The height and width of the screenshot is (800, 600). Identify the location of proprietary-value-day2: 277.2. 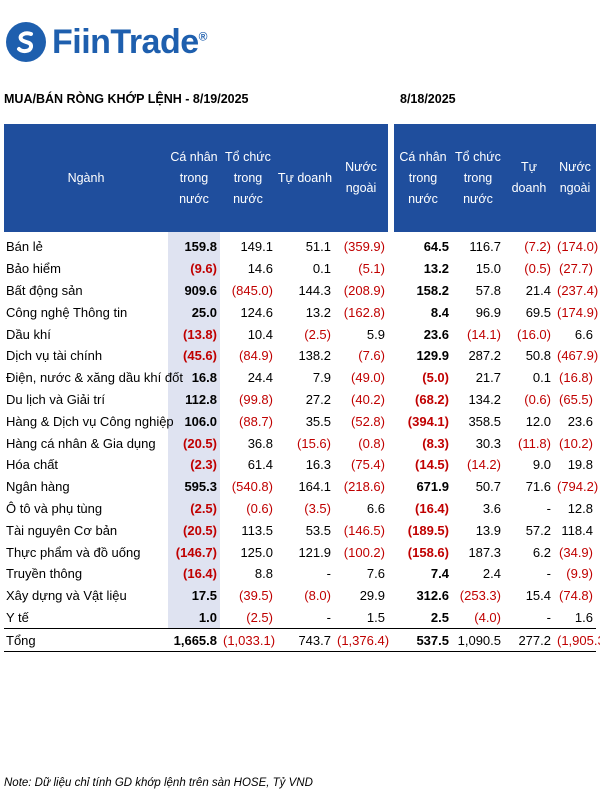
(529, 640).